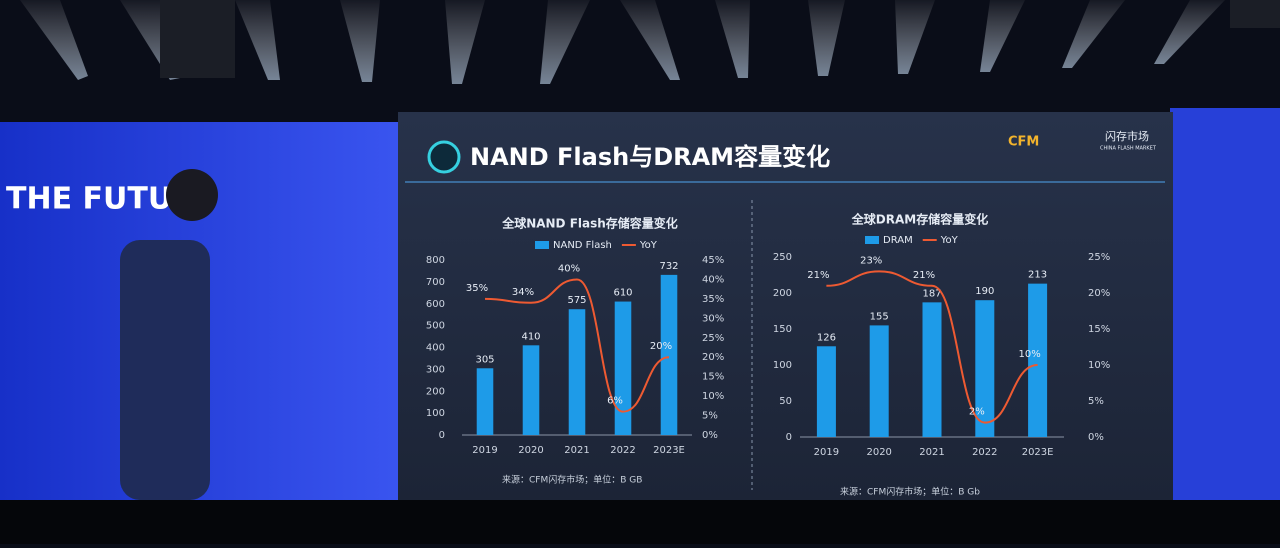  Describe the element at coordinates (984, 291) in the screenshot. I see `bar-value-label: 190` at that location.